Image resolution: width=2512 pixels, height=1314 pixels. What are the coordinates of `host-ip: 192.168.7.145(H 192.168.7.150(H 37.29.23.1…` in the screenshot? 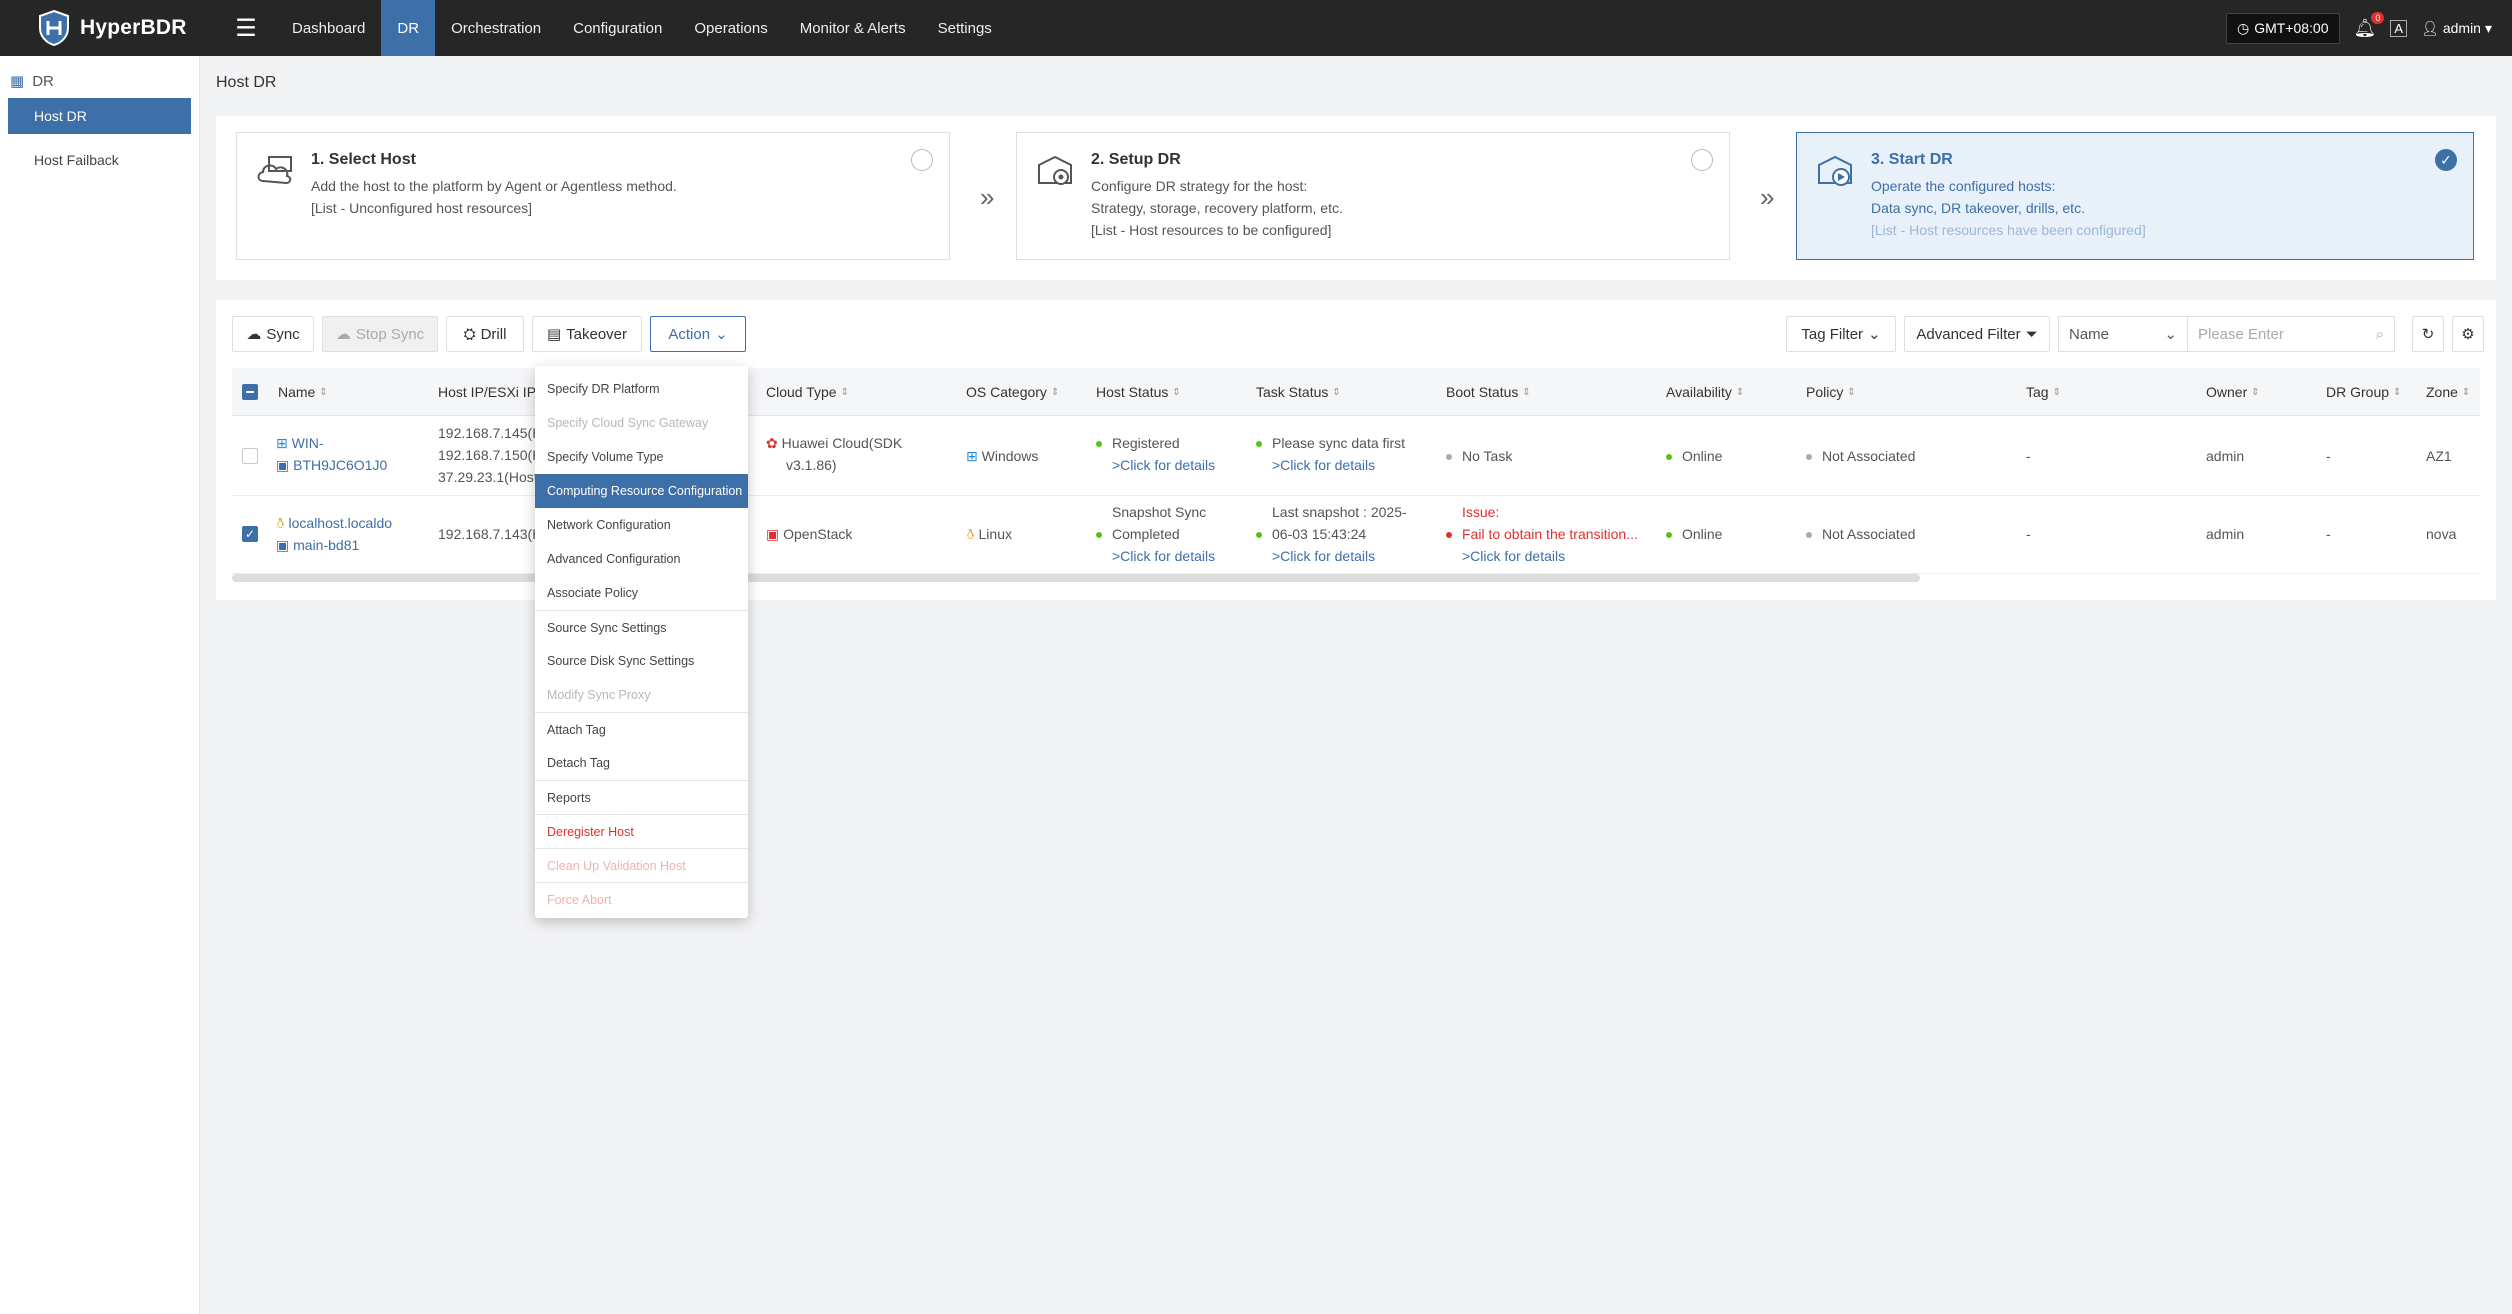 It's located at (490, 455).